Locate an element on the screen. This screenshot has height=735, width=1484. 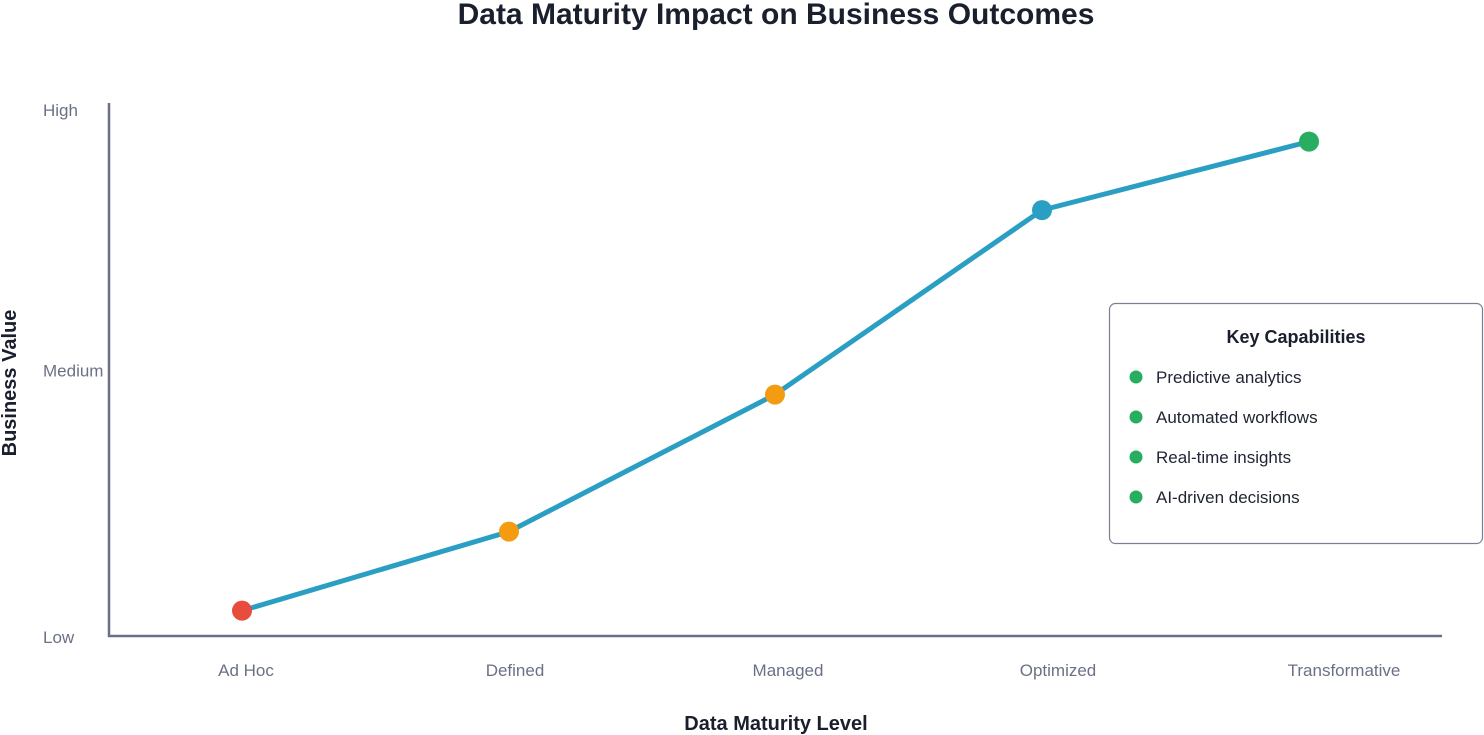
legend-box is located at coordinates (1296, 423).